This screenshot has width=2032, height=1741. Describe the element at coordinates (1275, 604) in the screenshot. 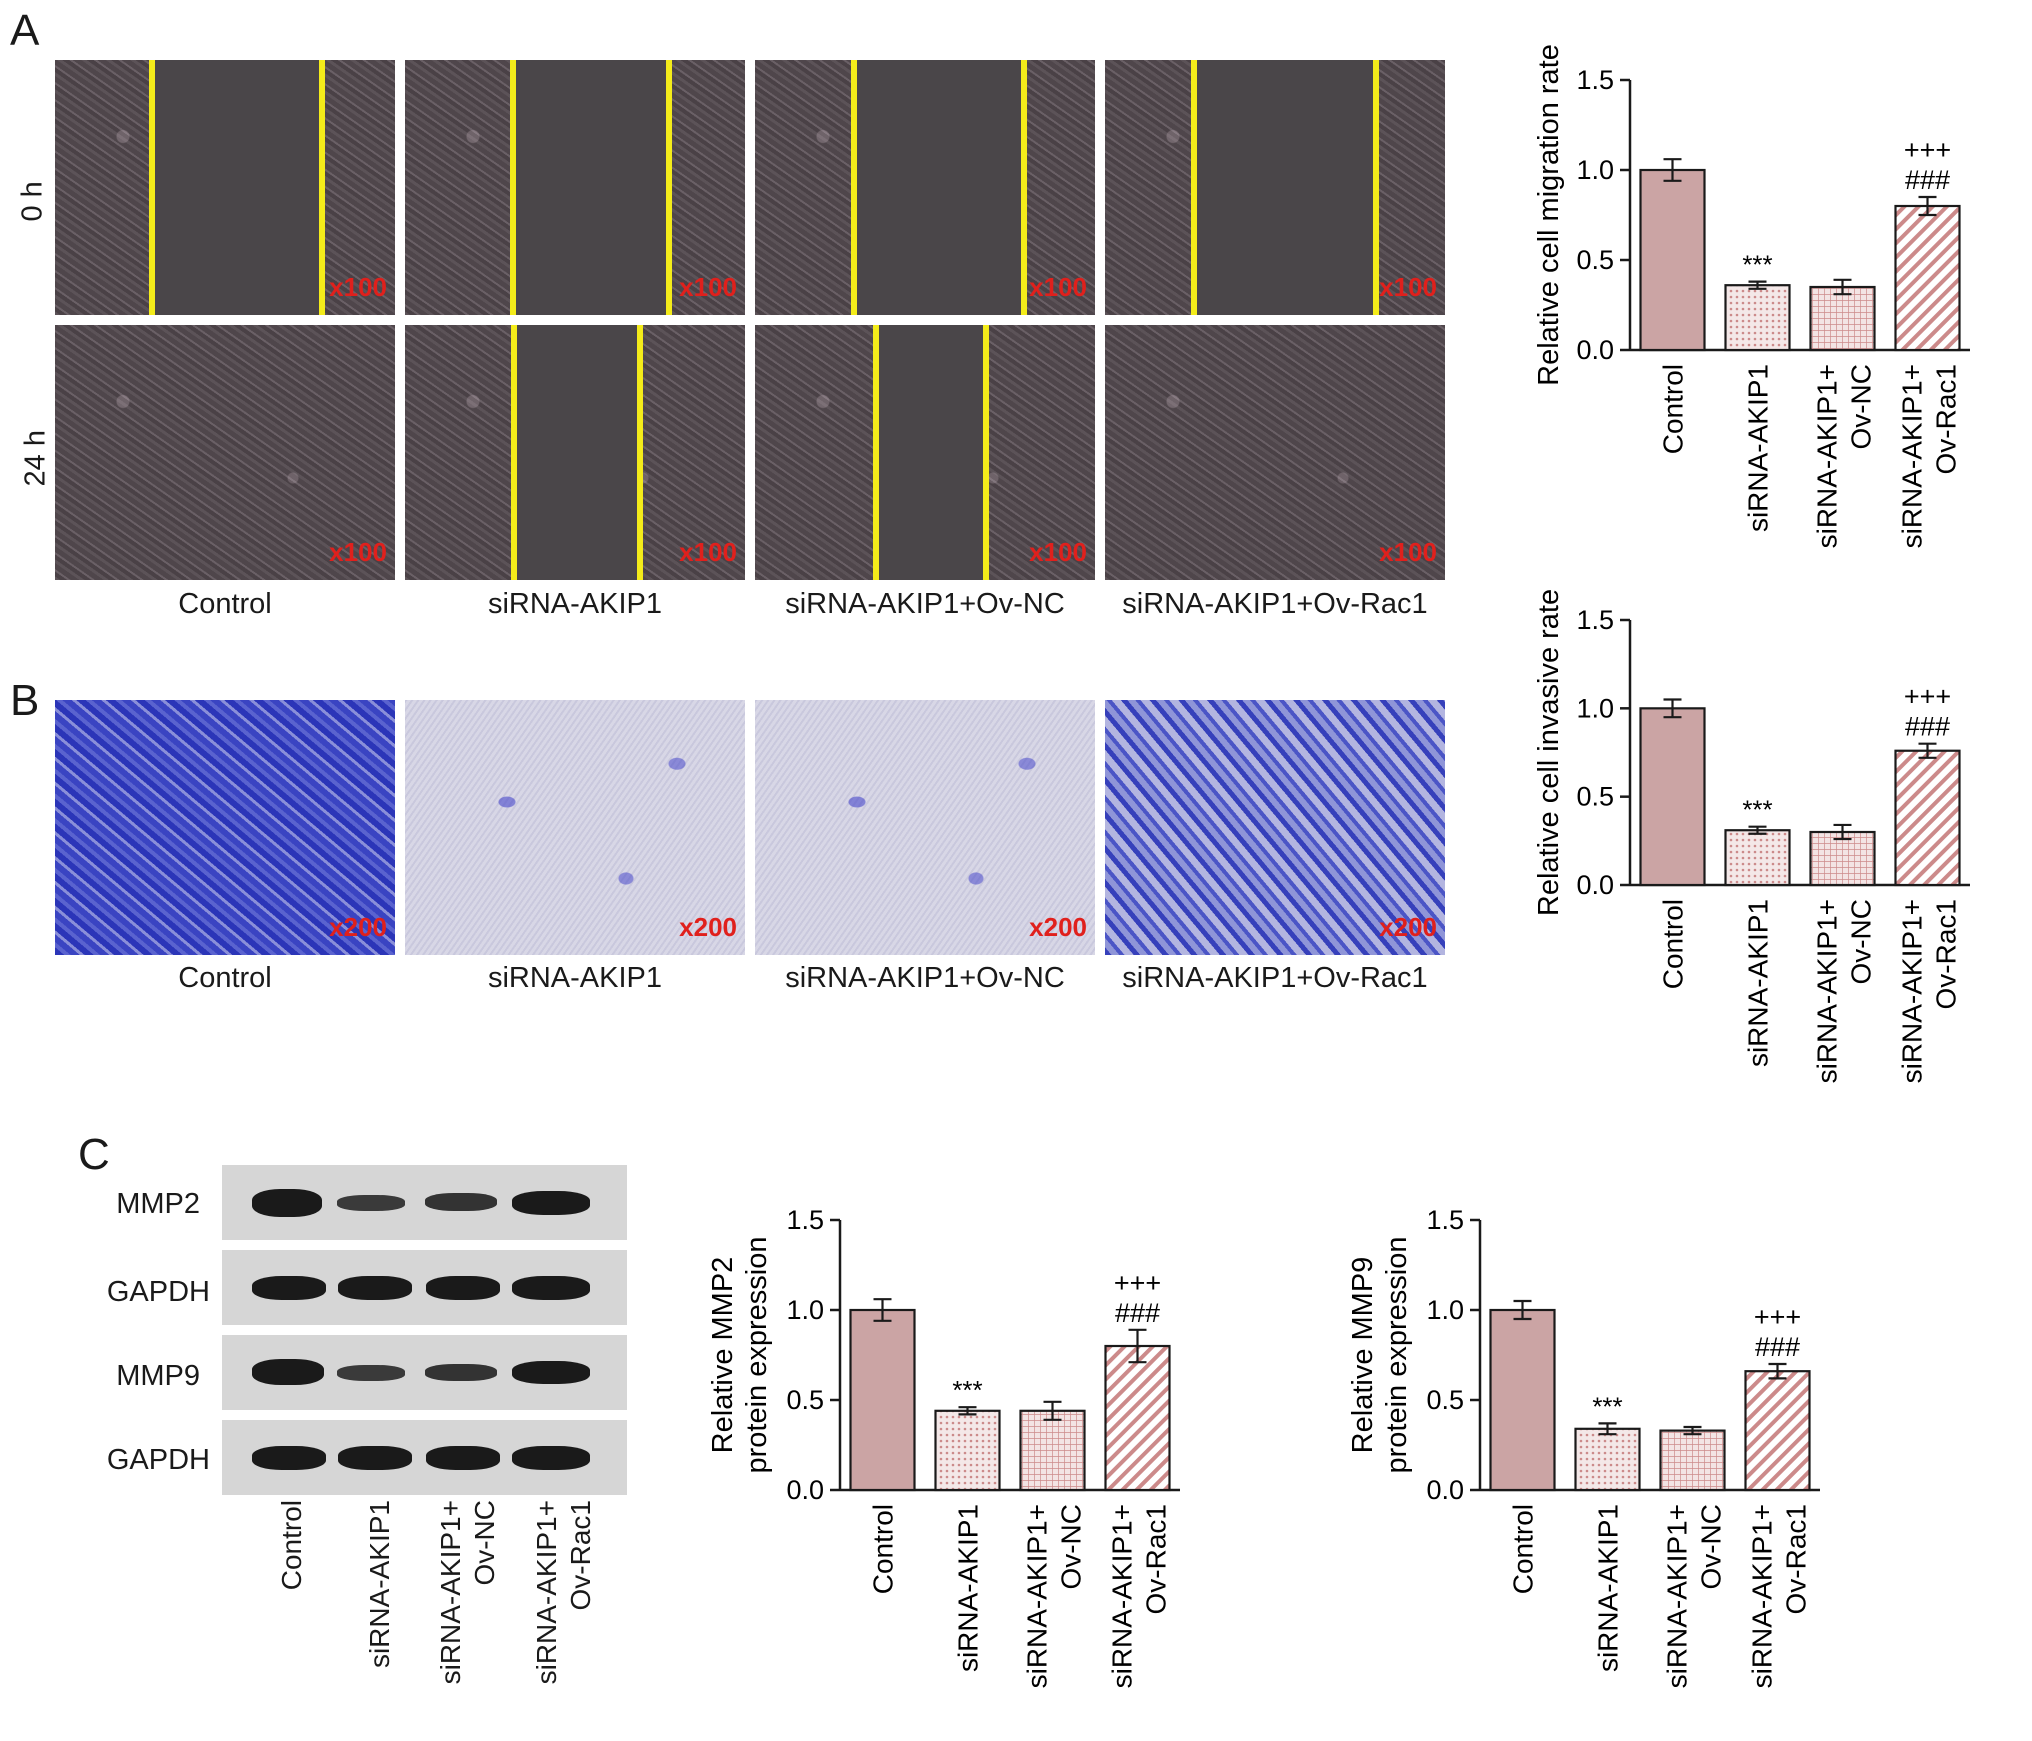

I see `caption-a-ovrac1: siRNA-AKIP1+Ov-Rac1` at that location.